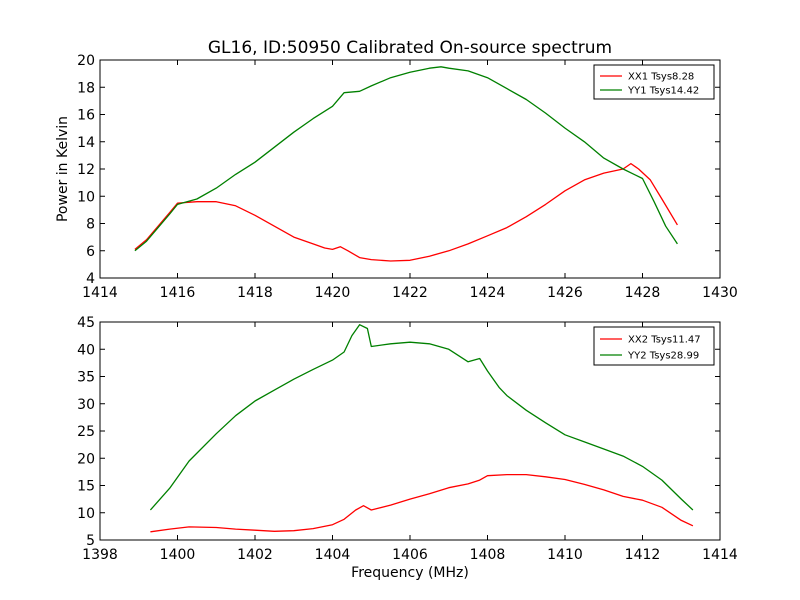 The image size is (800, 600). What do you see at coordinates (86, 143) in the screenshot?
I see `y-tick-label: 14` at bounding box center [86, 143].